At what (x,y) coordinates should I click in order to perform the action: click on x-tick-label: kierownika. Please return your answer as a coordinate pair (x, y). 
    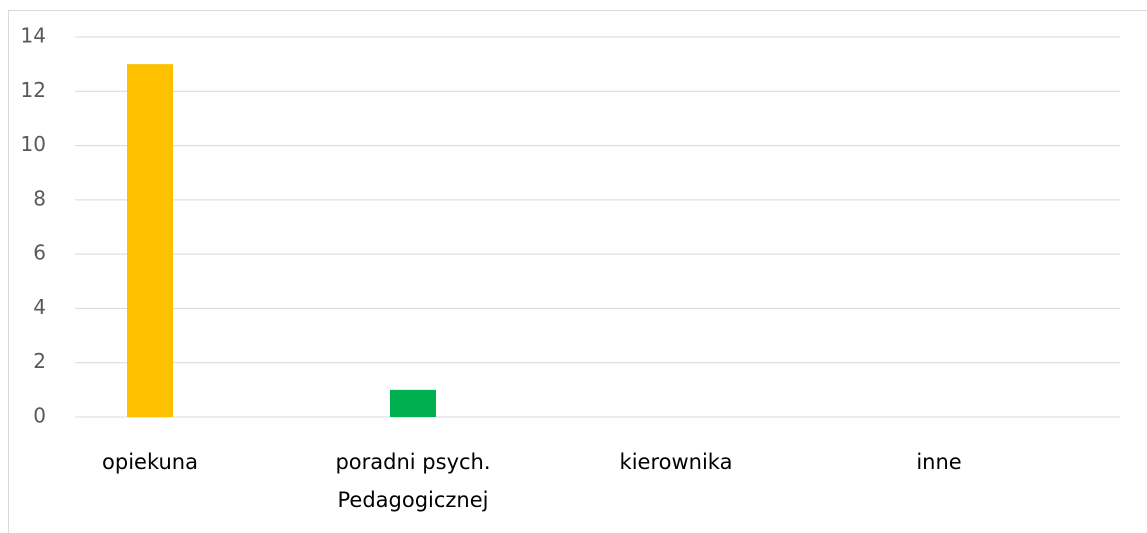
    Looking at the image, I should click on (676, 462).